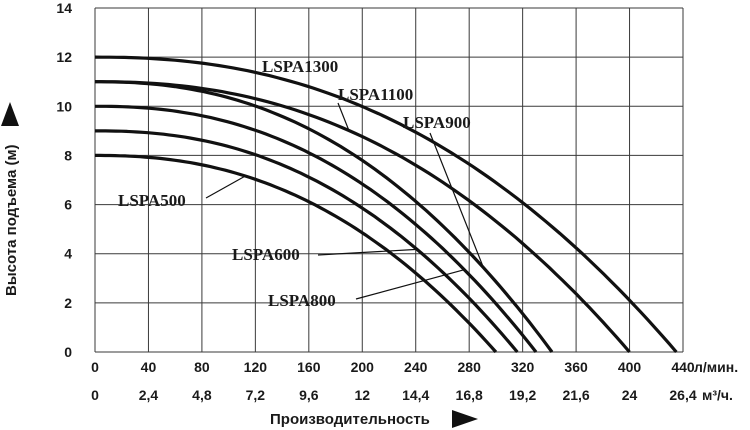 The height and width of the screenshot is (430, 750). I want to click on leader-lspa600, so click(367, 252).